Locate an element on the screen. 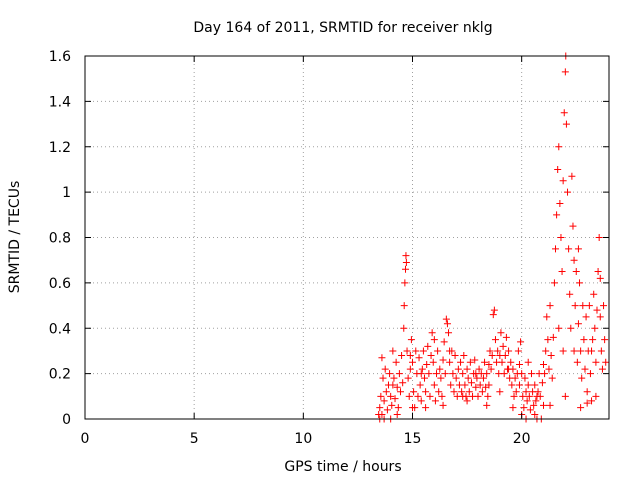 This screenshot has height=480, width=640. y-tick-label: 1.6 is located at coordinates (60, 57).